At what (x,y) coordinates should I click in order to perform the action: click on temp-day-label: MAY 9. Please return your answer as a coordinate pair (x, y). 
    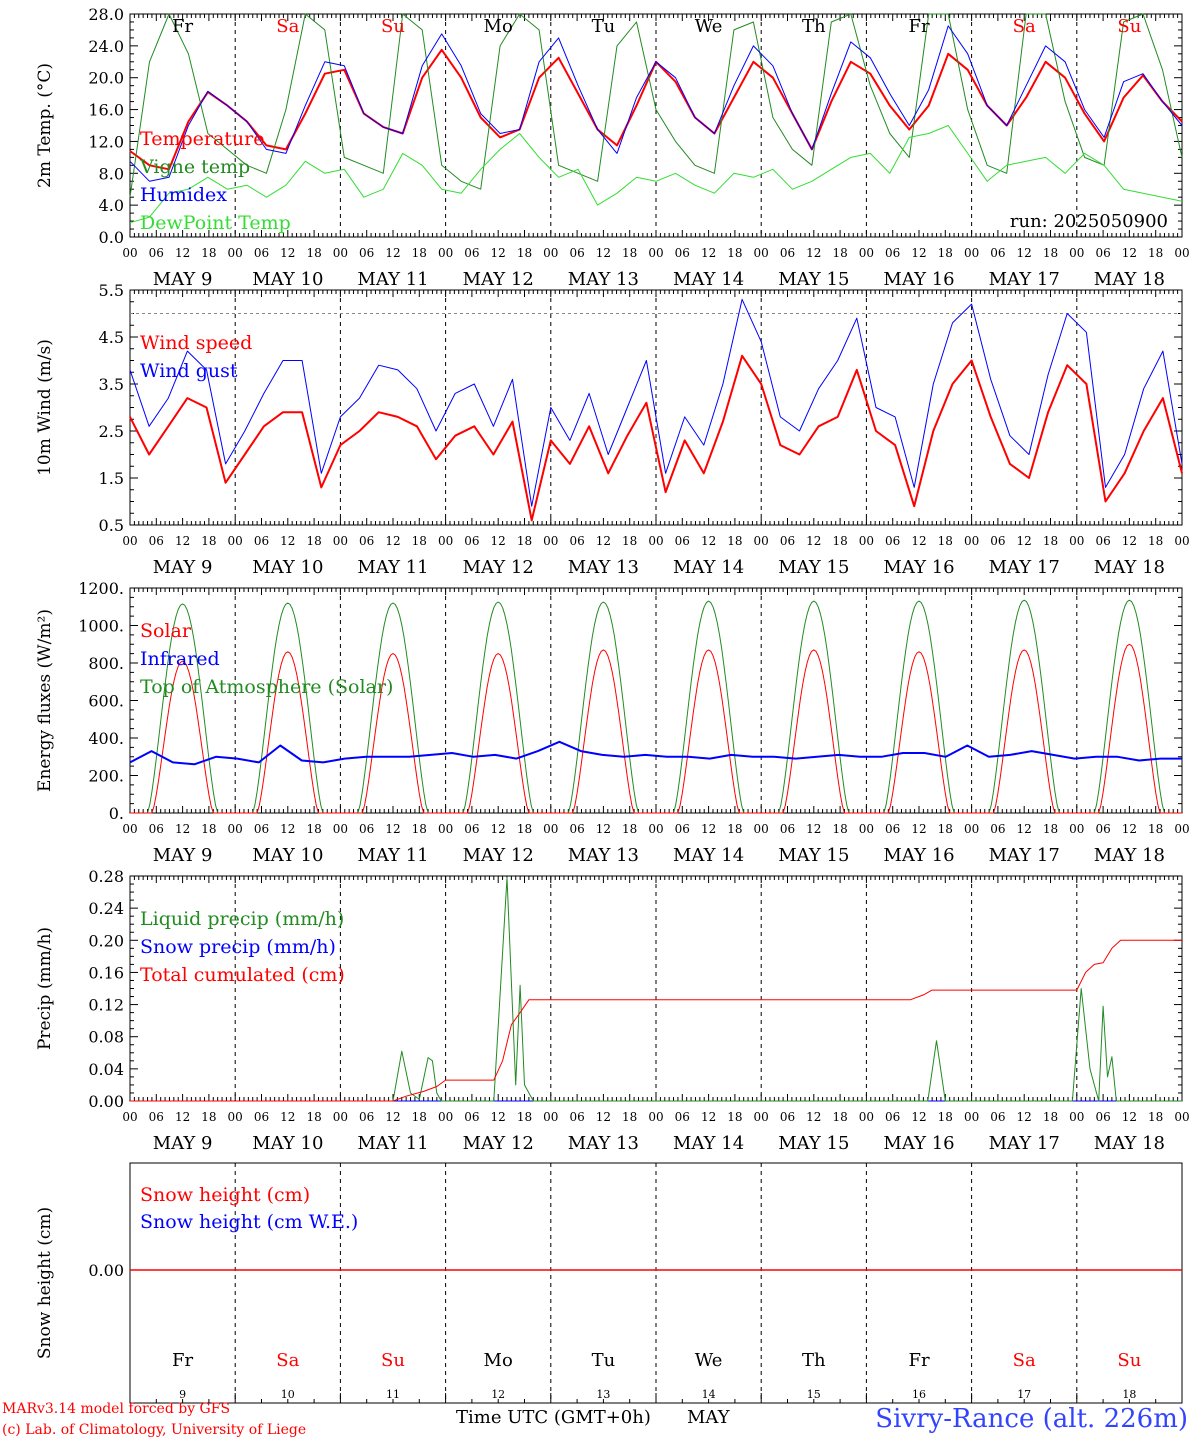
    Looking at the image, I should click on (183, 279).